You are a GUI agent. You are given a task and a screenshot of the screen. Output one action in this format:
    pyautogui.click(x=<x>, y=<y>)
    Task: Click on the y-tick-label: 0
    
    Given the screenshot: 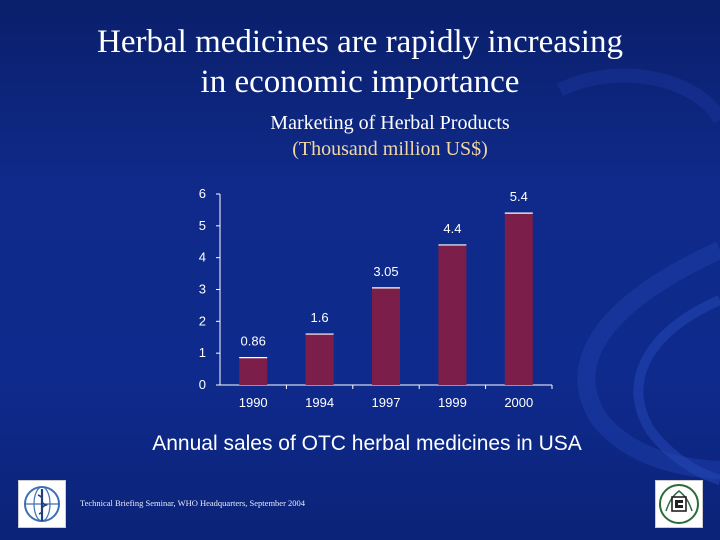 What is the action you would take?
    pyautogui.click(x=202, y=384)
    